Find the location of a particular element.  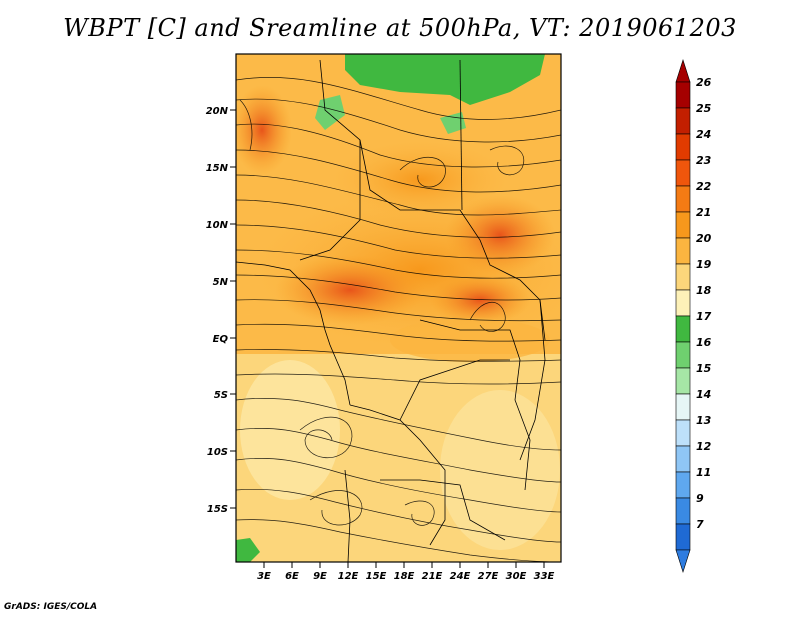

colorbar-bottom-arrow is located at coordinates (683, 561).